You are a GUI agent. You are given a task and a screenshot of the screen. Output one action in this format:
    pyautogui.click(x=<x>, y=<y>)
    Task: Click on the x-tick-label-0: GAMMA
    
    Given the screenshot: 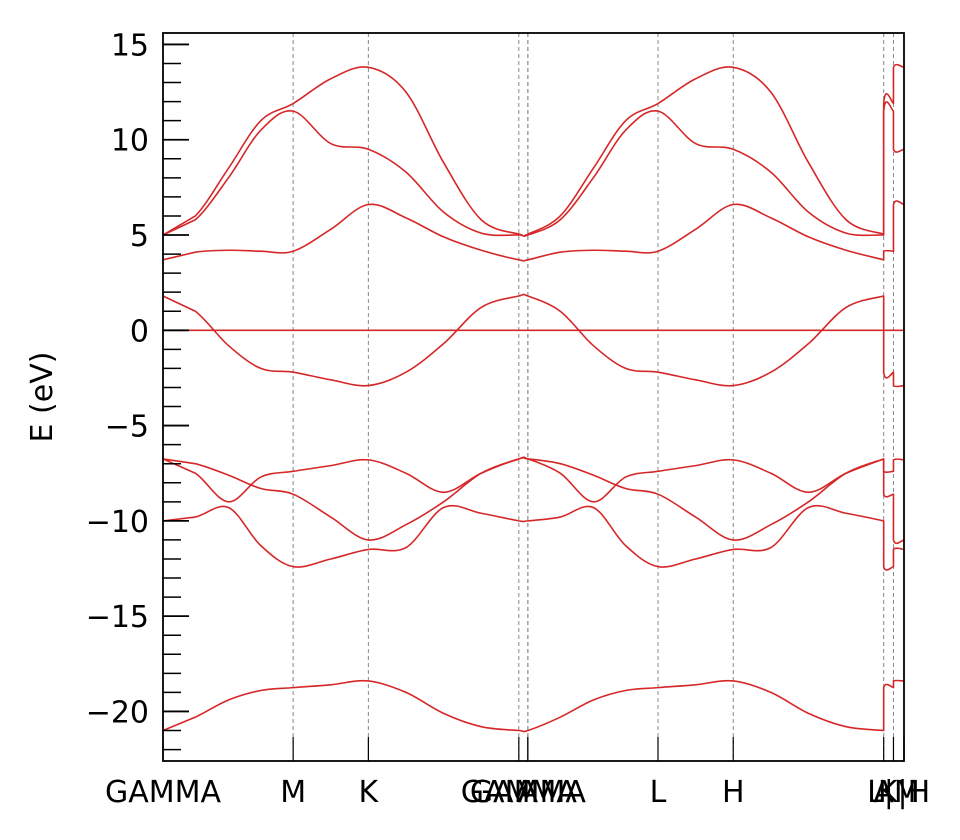 What is the action you would take?
    pyautogui.click(x=163, y=792)
    